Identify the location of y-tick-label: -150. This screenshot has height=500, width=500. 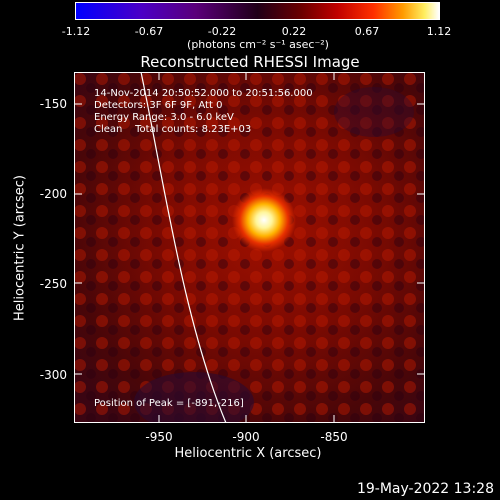
(53, 104).